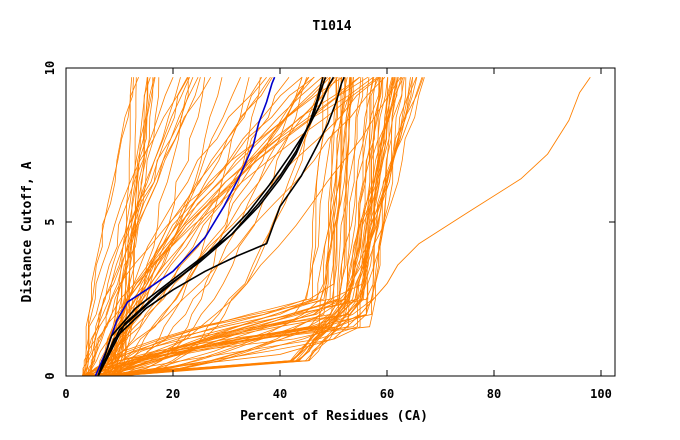 This screenshot has width=680, height=440. Describe the element at coordinates (331, 26) in the screenshot. I see `chart-title: T1014` at that location.